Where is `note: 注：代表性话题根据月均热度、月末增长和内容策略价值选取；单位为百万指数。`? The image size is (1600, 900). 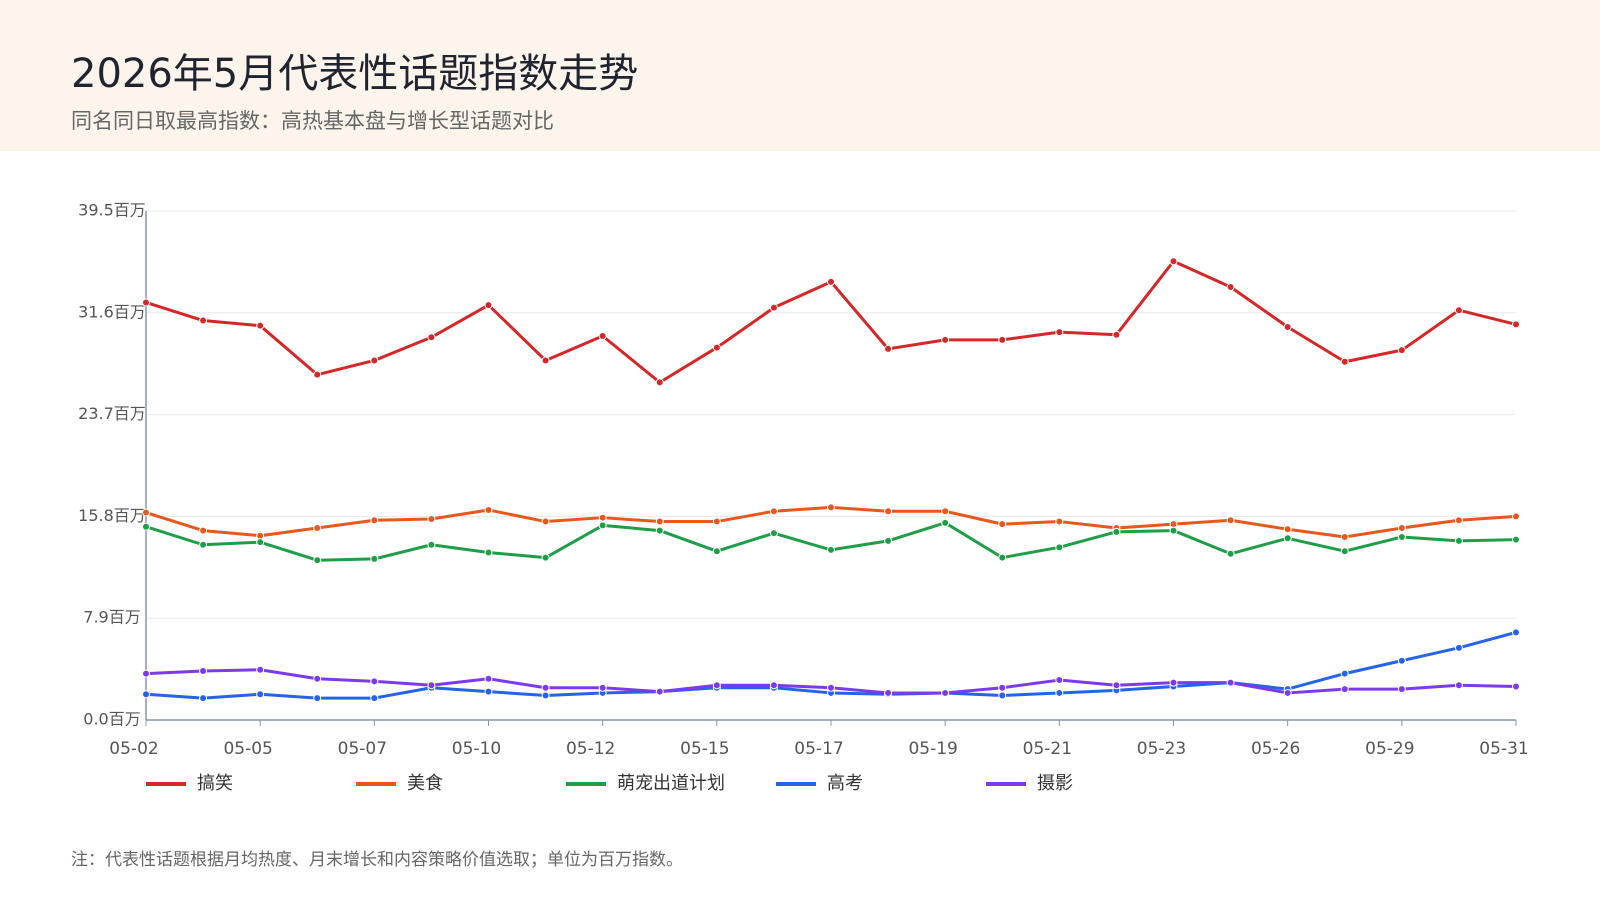
note: 注：代表性话题根据月均热度、月末增长和内容策略价值选取；单位为百万指数。 is located at coordinates (377, 860).